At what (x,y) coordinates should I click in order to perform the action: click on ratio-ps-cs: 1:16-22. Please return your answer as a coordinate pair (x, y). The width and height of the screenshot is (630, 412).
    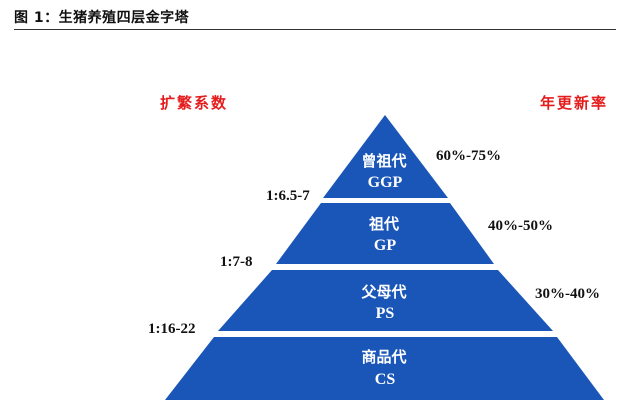
    Looking at the image, I should click on (172, 329).